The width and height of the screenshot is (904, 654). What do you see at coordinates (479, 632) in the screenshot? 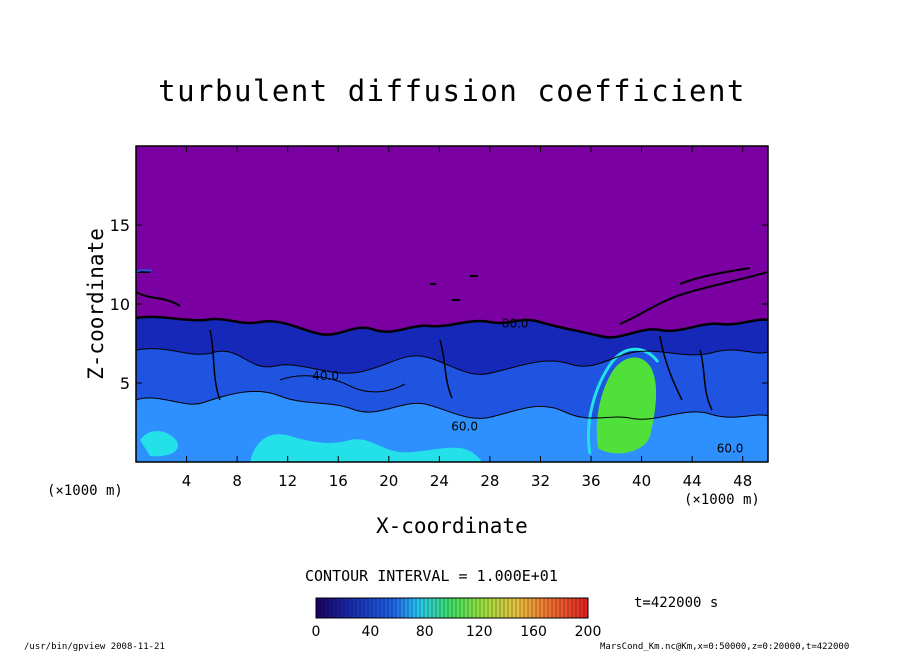
I see `colorbar-tick-label: 120` at bounding box center [479, 632].